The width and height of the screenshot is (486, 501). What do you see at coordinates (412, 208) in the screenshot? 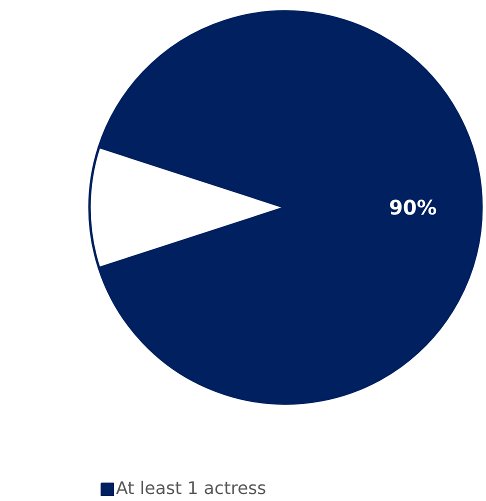
I see `data-label: 90%` at bounding box center [412, 208].